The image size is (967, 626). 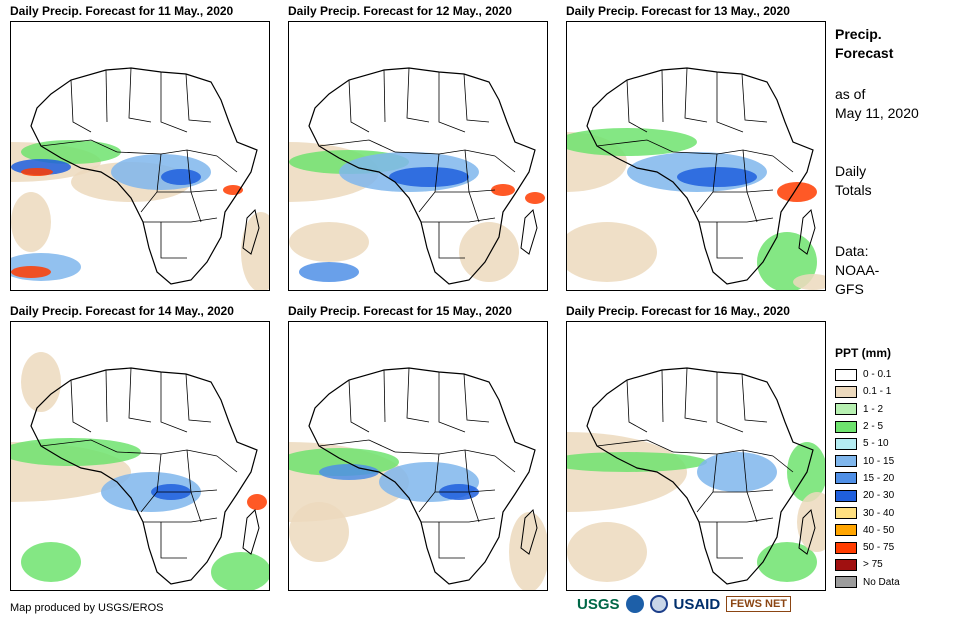 What do you see at coordinates (867, 478) in the screenshot?
I see `legend-item: 15 - 20` at bounding box center [867, 478].